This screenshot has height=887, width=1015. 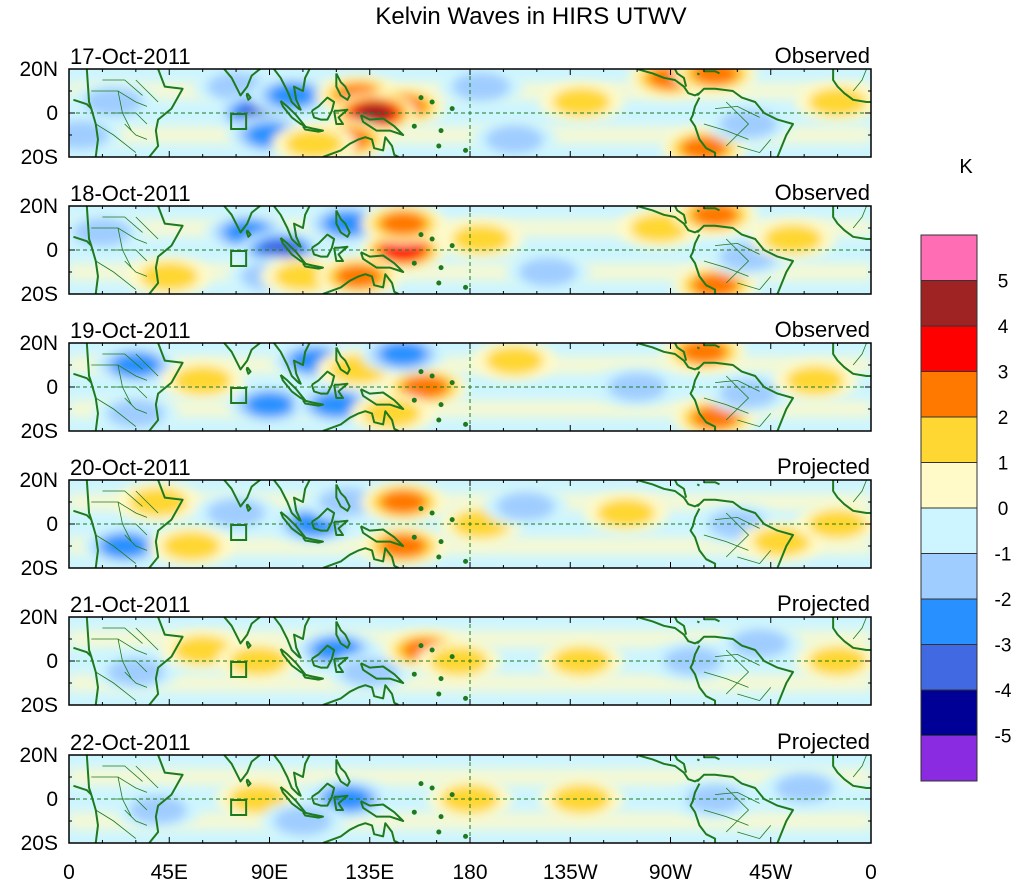 I want to click on colorbar-tick-label: -5, so click(x=1003, y=737).